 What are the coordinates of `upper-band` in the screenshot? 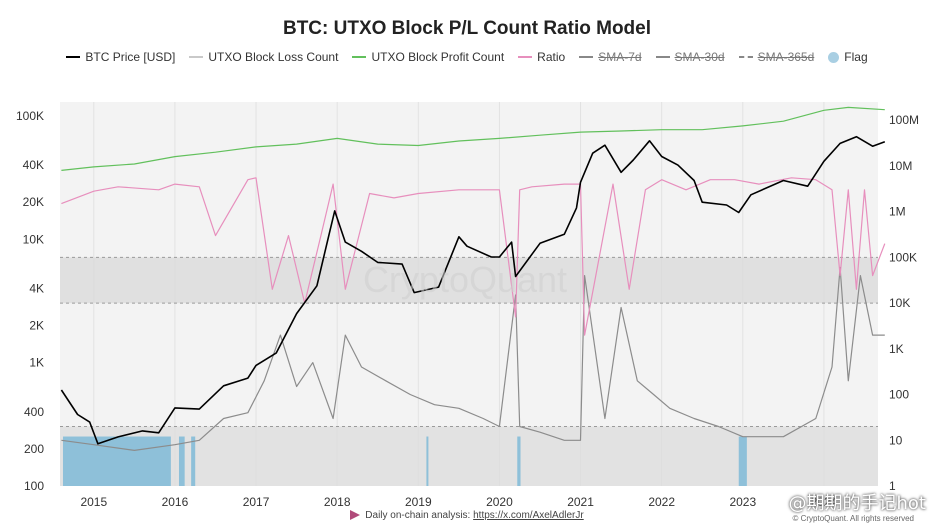 It's located at (469, 280).